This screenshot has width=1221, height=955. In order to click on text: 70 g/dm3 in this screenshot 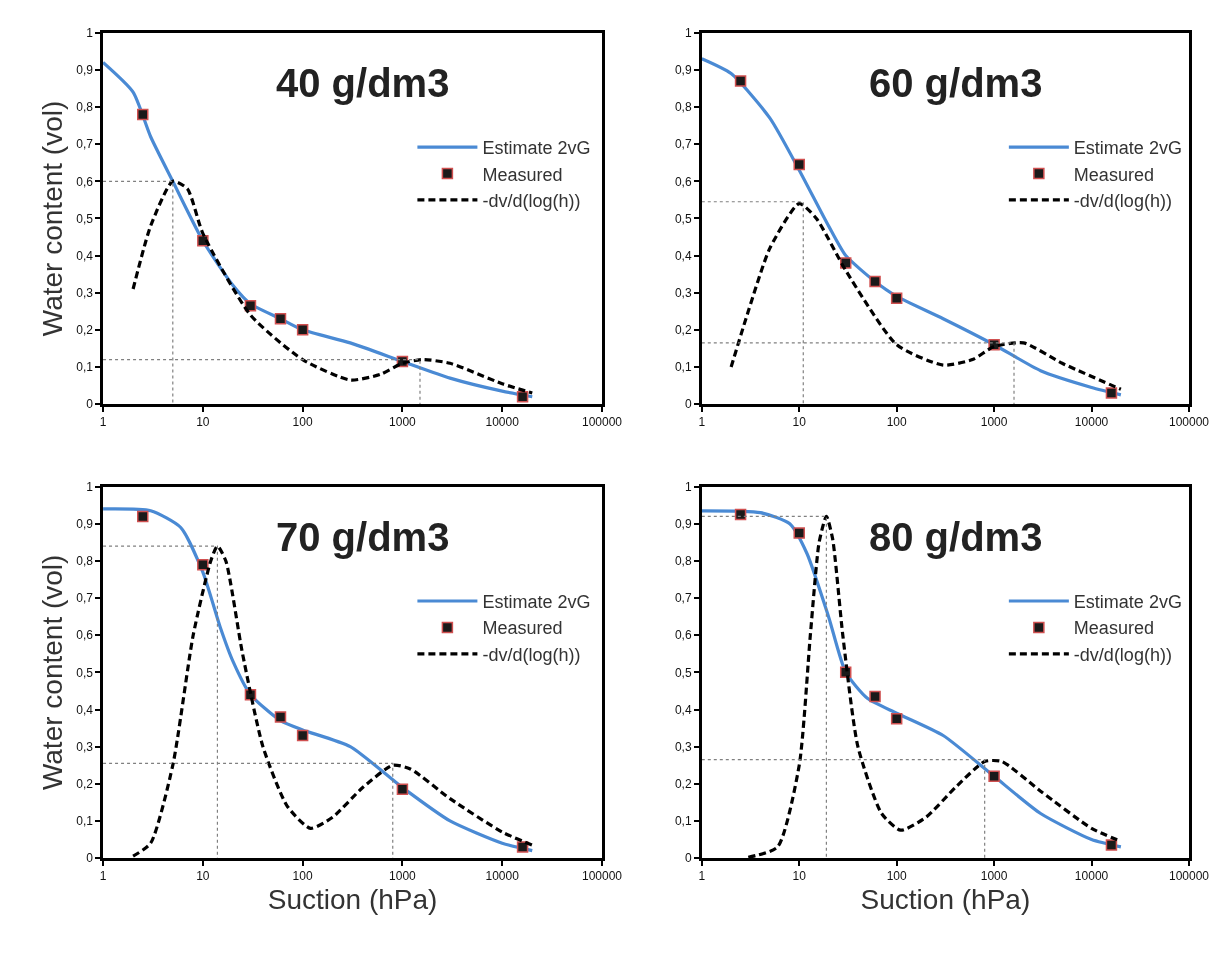, I will do `click(363, 537)`.